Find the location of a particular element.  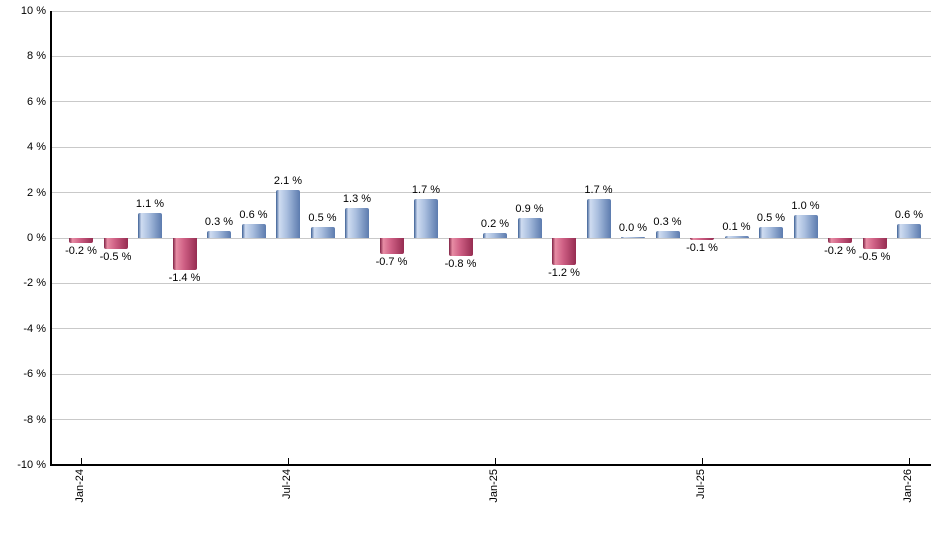

bar-value-label: 2.1 % is located at coordinates (288, 181).